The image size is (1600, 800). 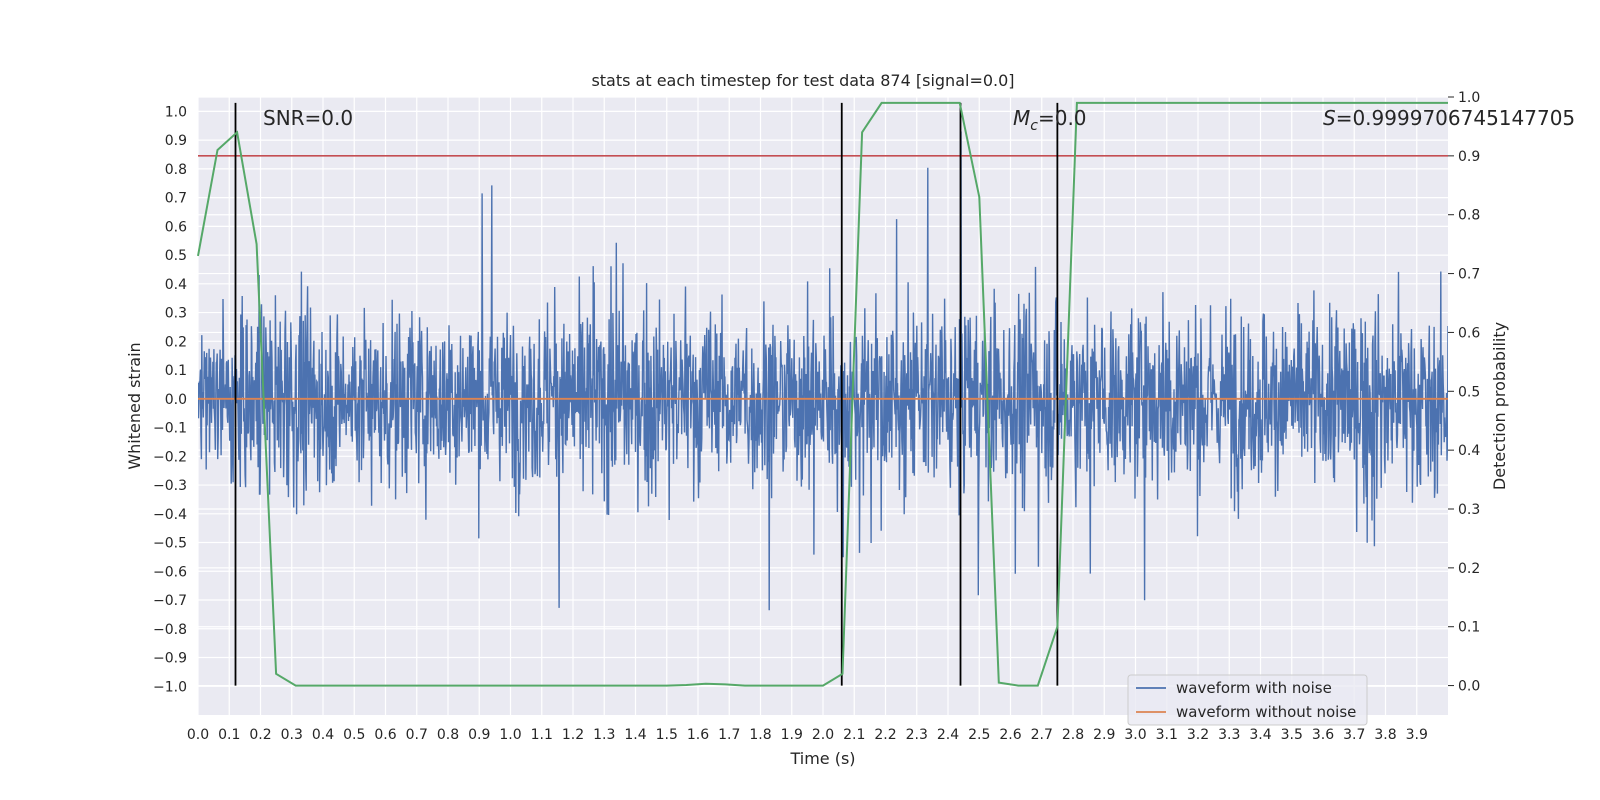 I want to click on x-tick-label: 3.1, so click(x=1167, y=735).